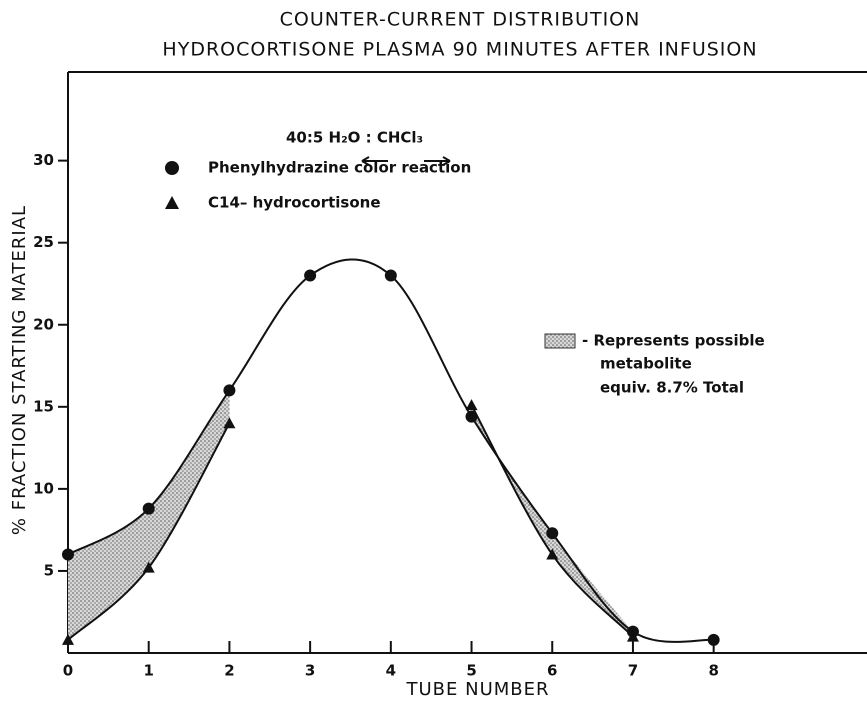  I want to click on series-line, so click(552, 521).